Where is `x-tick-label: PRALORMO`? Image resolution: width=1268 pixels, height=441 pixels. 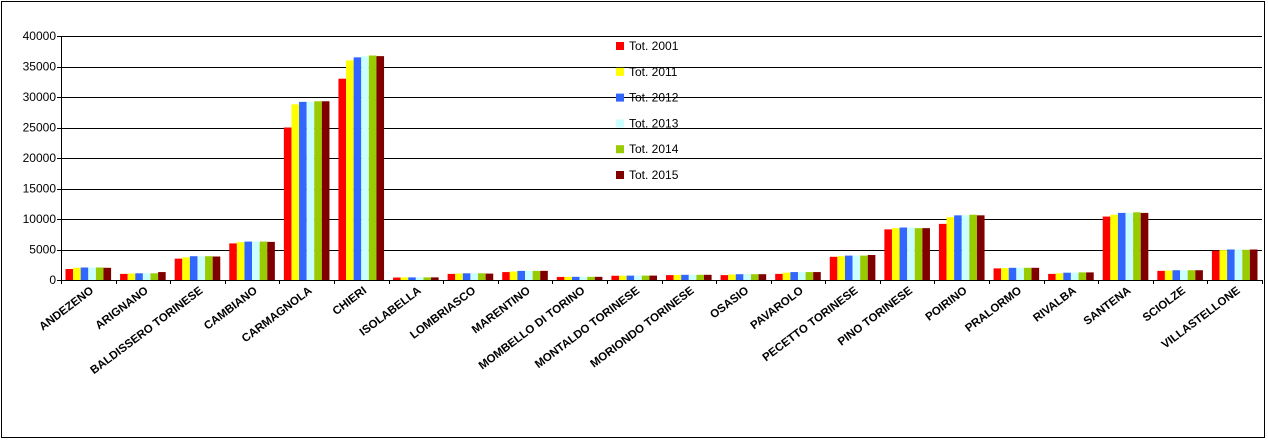 x-tick-label: PRALORMO is located at coordinates (993, 310).